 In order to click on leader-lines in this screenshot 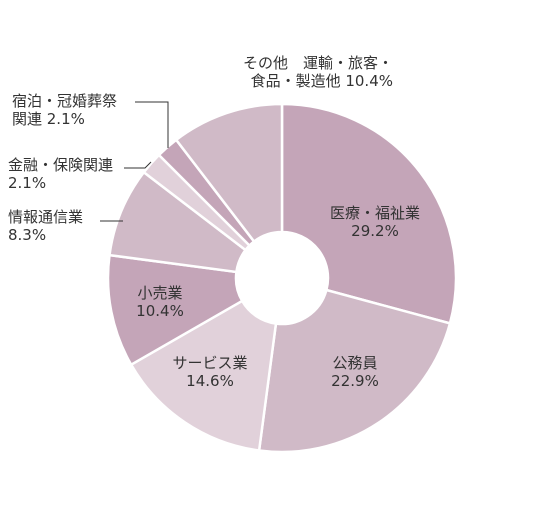, I will do `click(134, 161)`.